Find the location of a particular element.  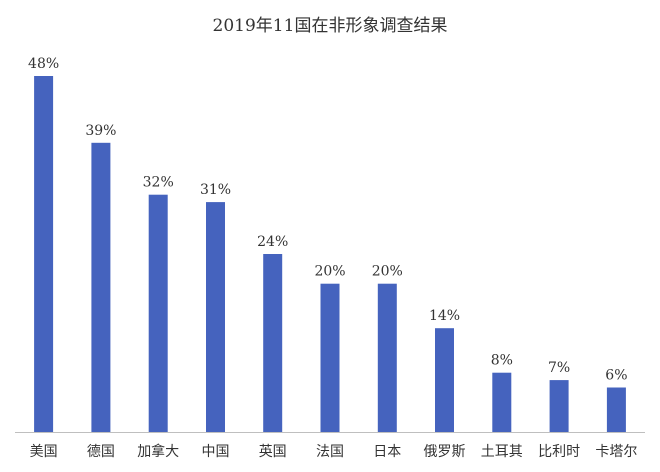

category-label-7: 俄罗斯 is located at coordinates (445, 452).